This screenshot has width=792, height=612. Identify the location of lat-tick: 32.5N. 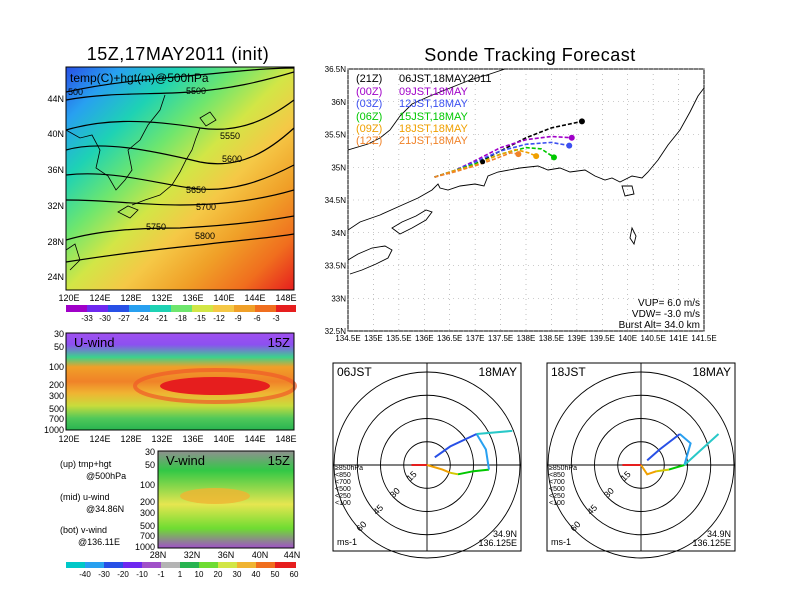
(336, 331).